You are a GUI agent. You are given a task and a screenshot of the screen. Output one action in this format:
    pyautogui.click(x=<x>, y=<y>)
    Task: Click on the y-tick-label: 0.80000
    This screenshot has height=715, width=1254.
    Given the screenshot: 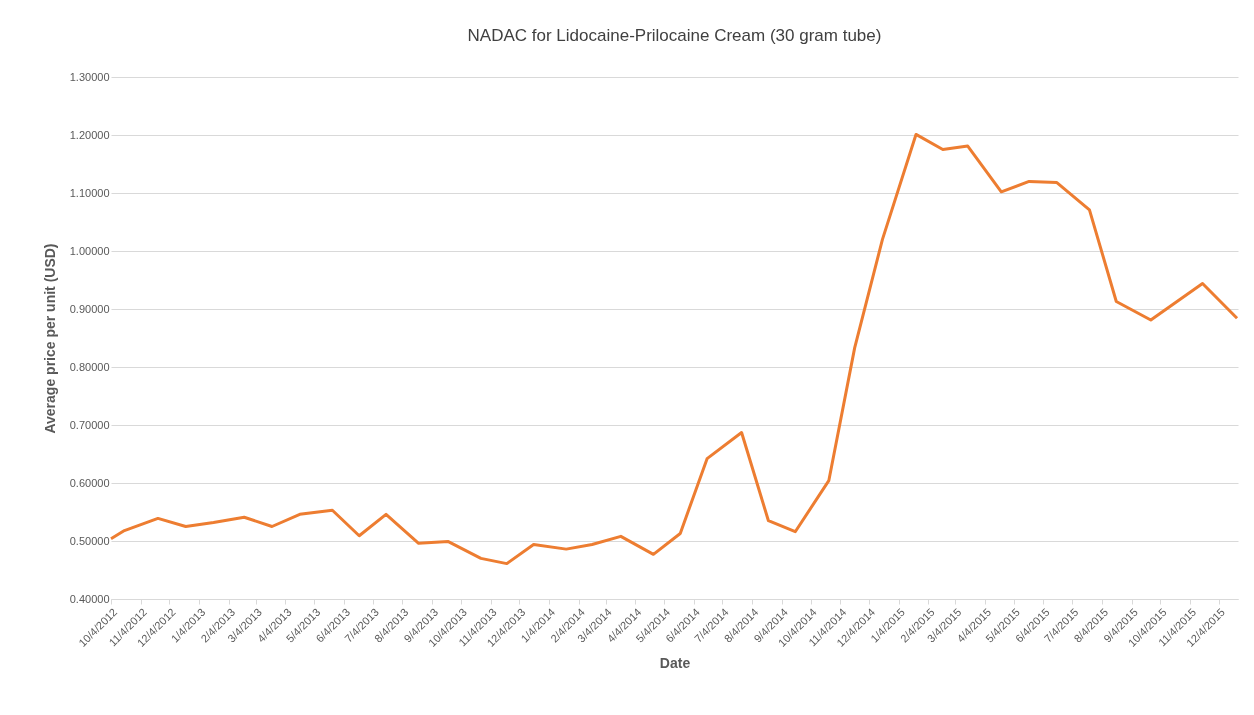 What is the action you would take?
    pyautogui.click(x=89, y=366)
    